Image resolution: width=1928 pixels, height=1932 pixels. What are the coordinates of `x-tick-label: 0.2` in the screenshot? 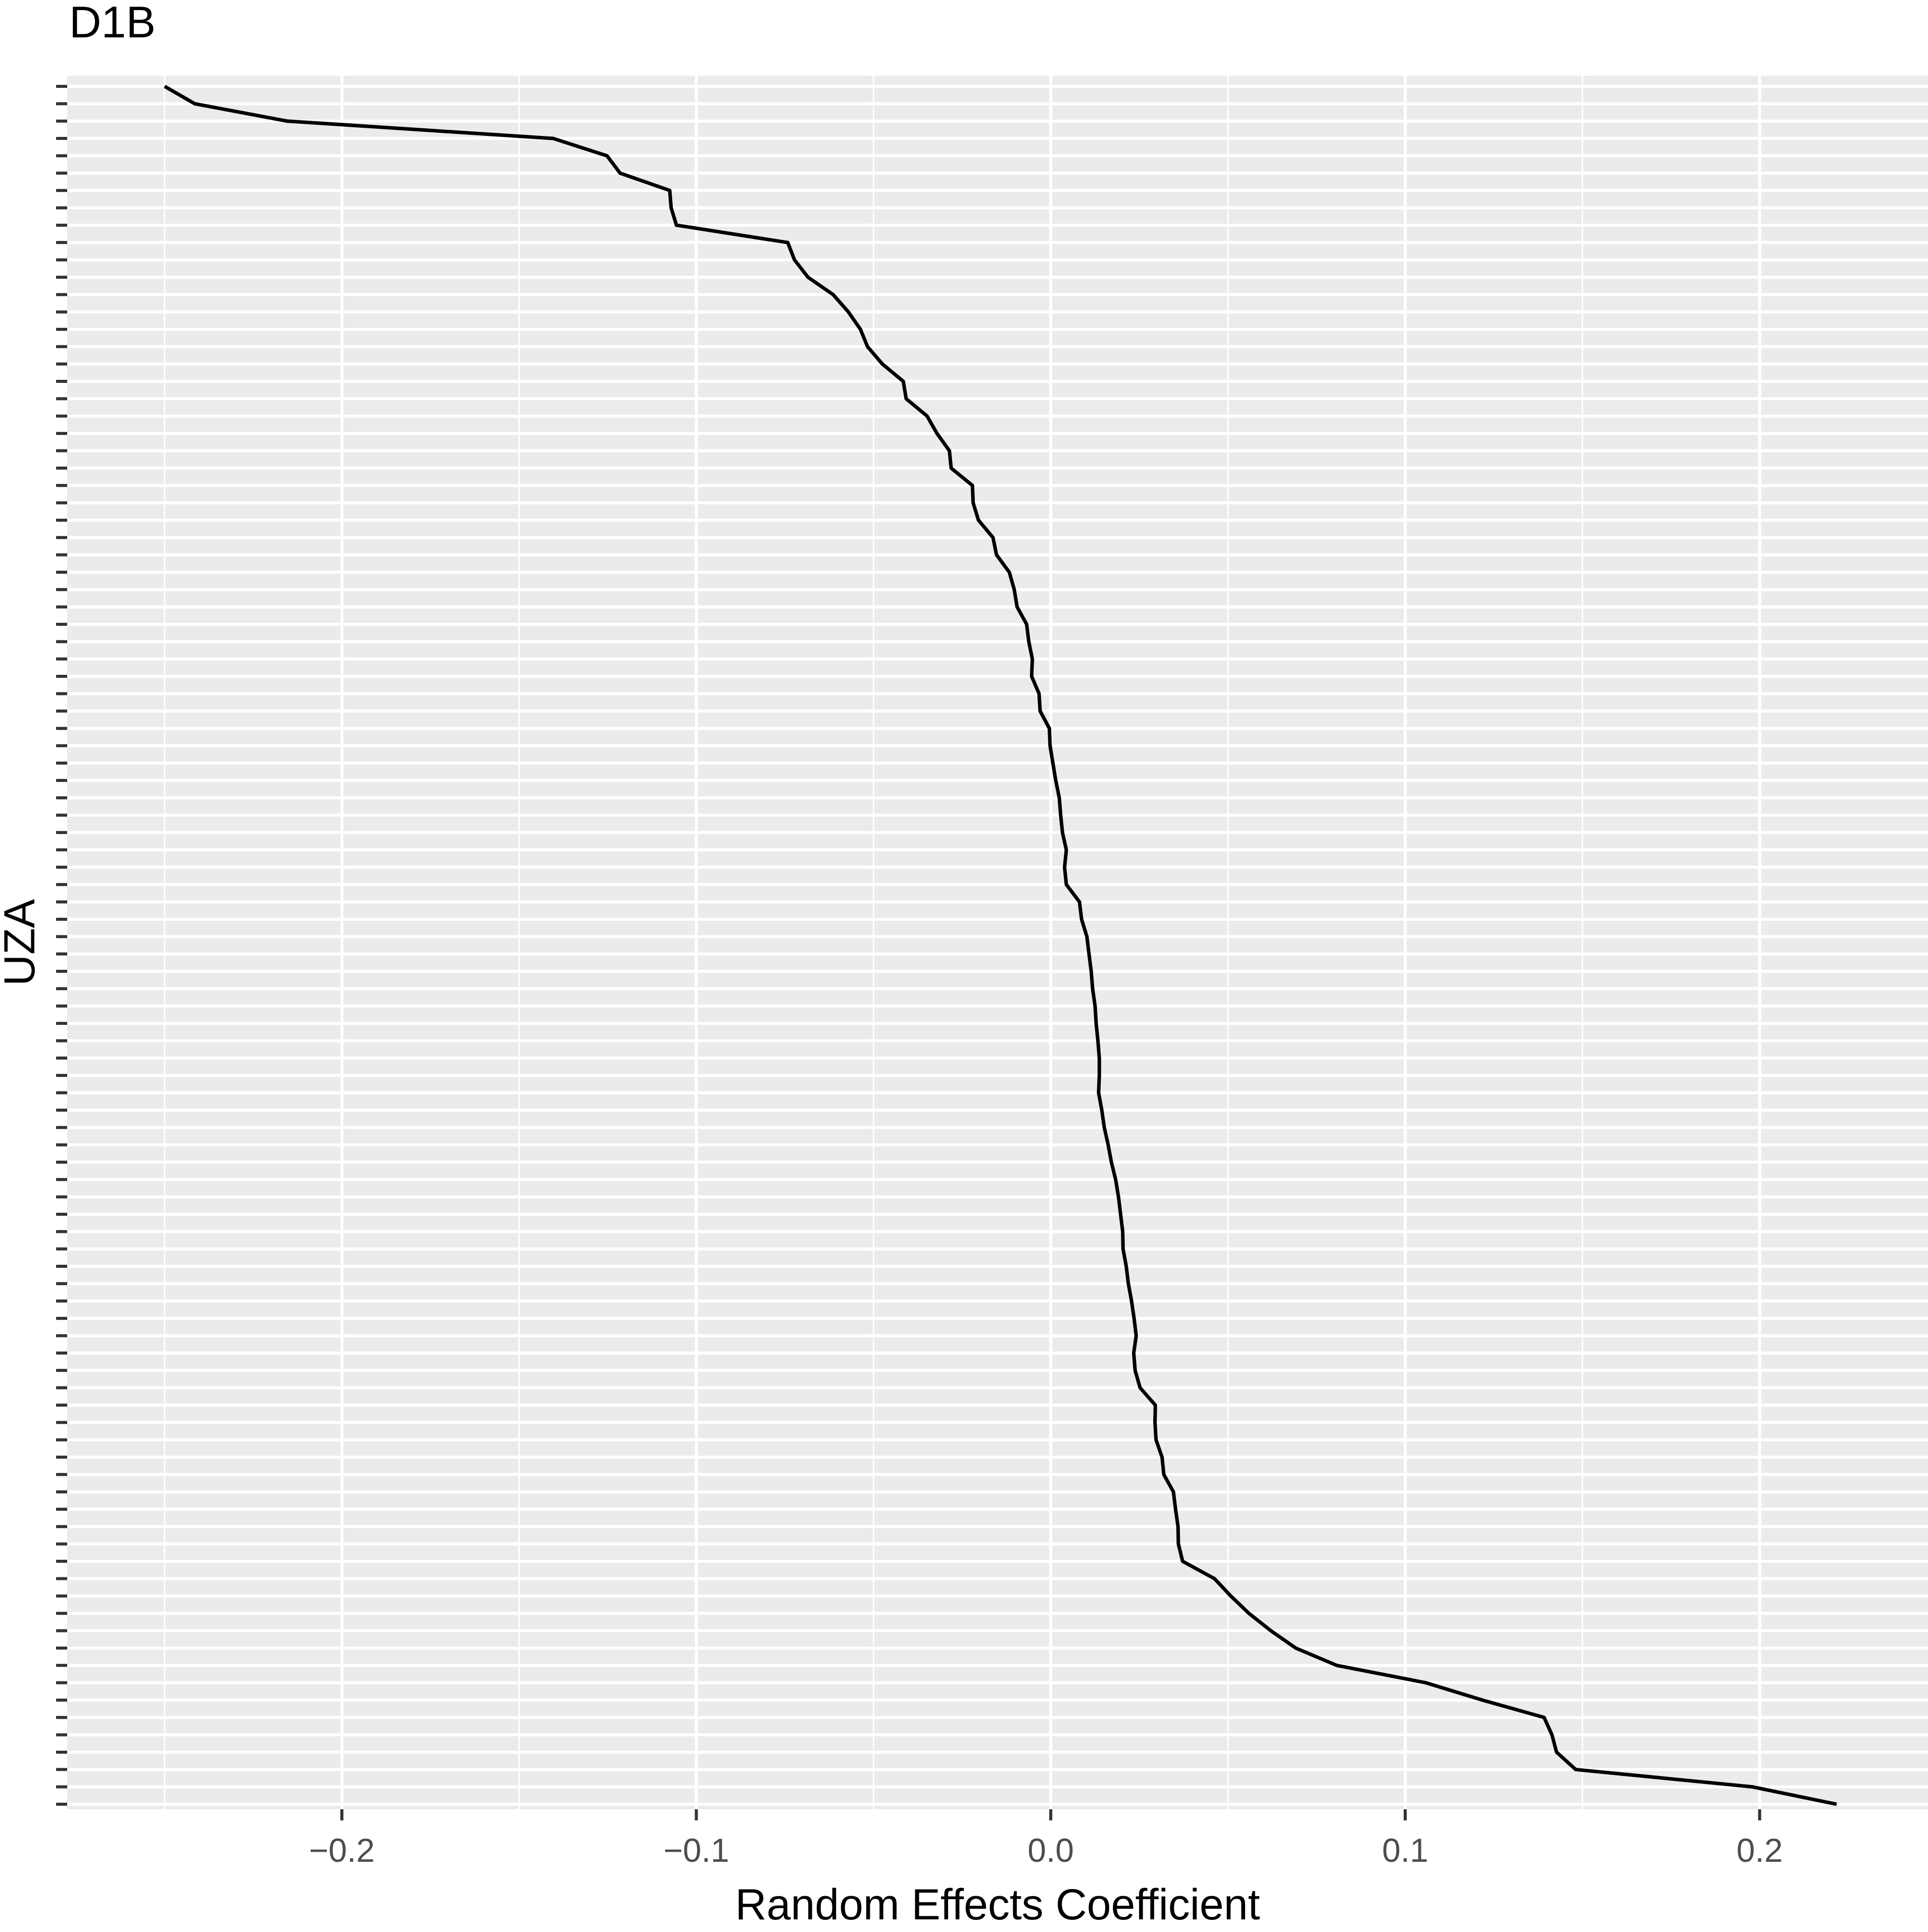 It's located at (1760, 1850).